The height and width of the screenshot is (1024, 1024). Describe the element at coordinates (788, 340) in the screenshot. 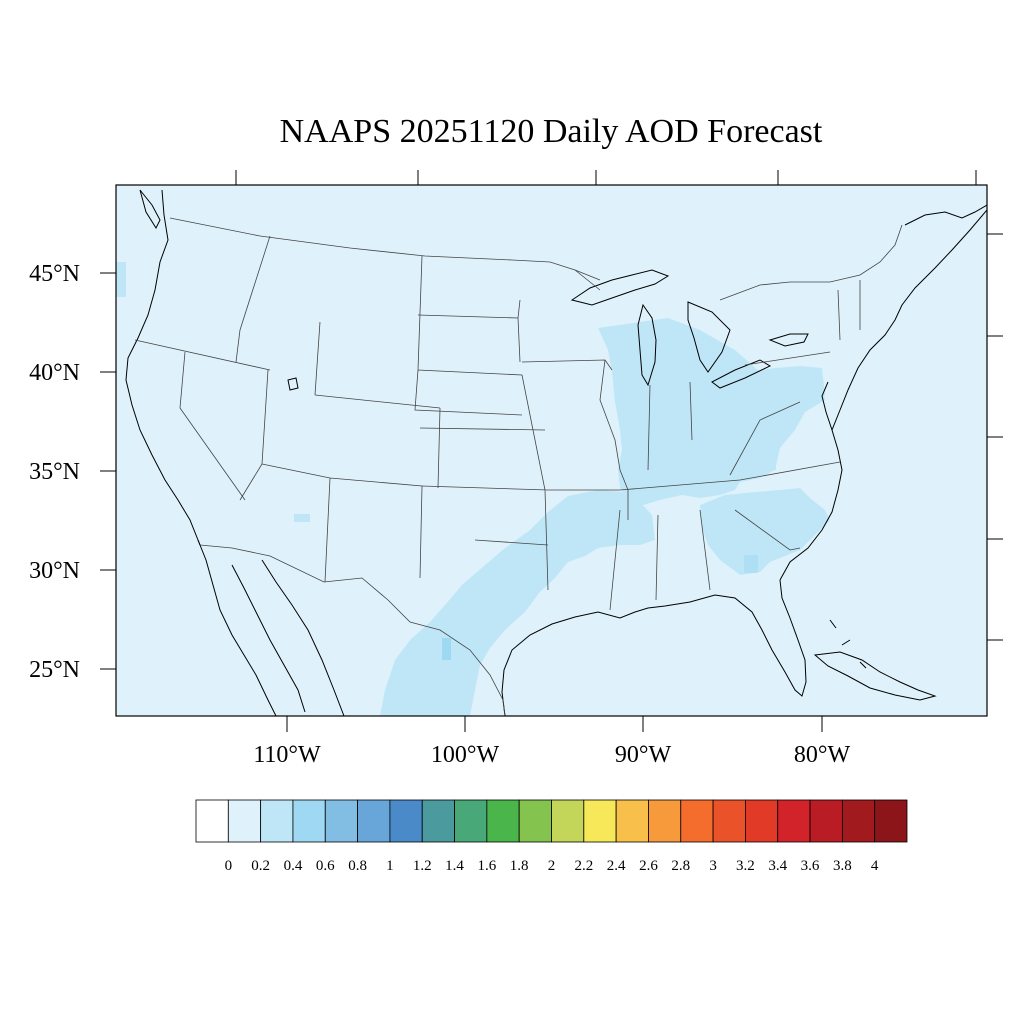

I see `lake-ontario` at that location.